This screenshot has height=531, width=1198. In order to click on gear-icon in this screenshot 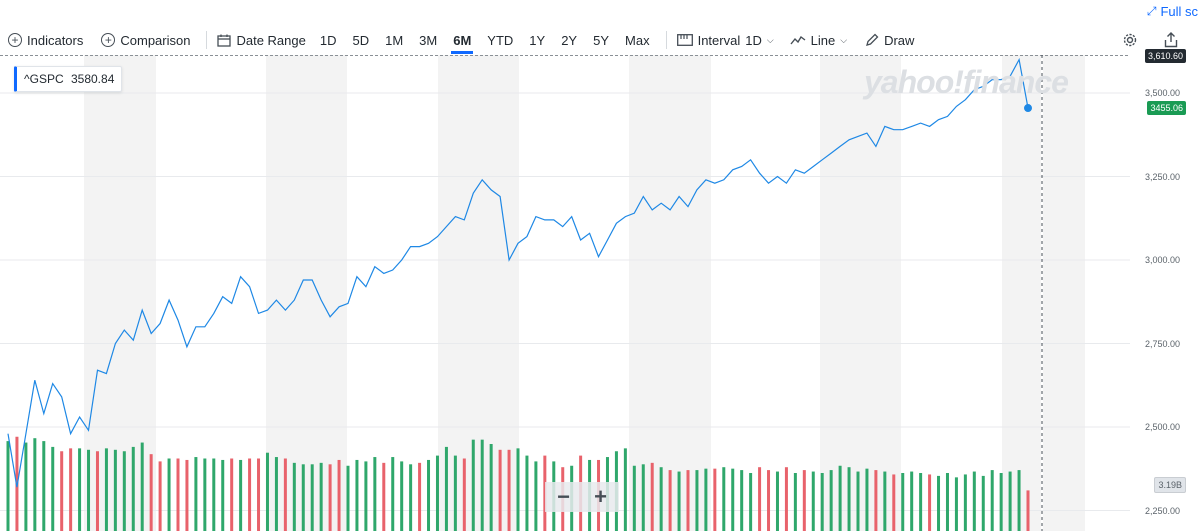, I will do `click(1130, 40)`.